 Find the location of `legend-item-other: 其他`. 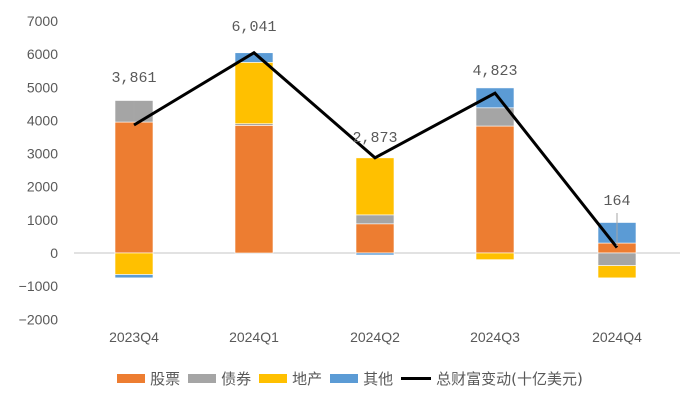

legend-item-other: 其他 is located at coordinates (361, 378).